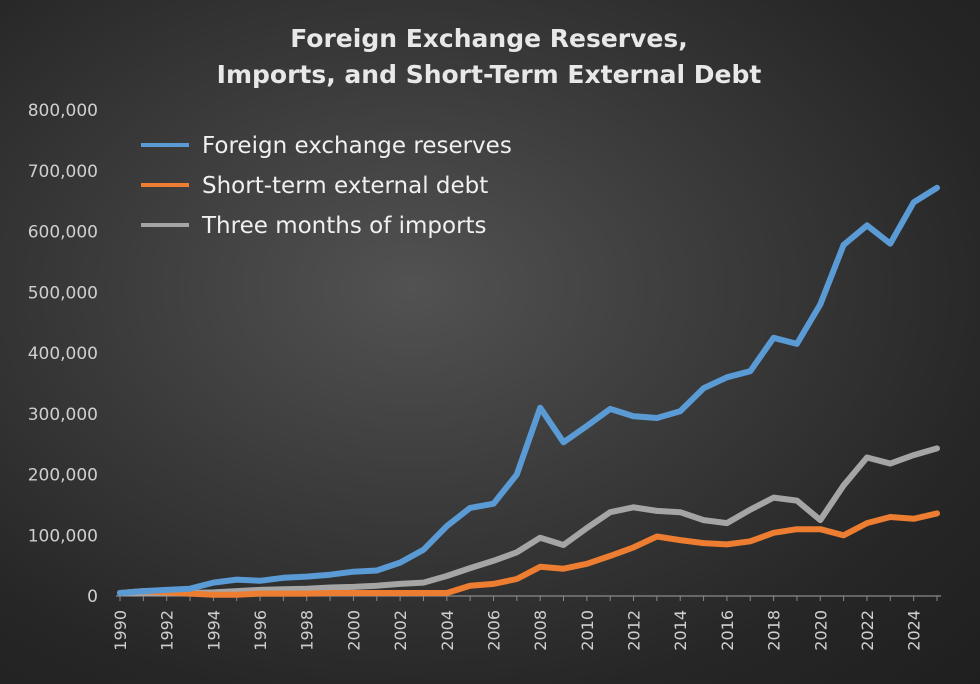  Describe the element at coordinates (540, 630) in the screenshot. I see `x-tick-label: 2008` at that location.